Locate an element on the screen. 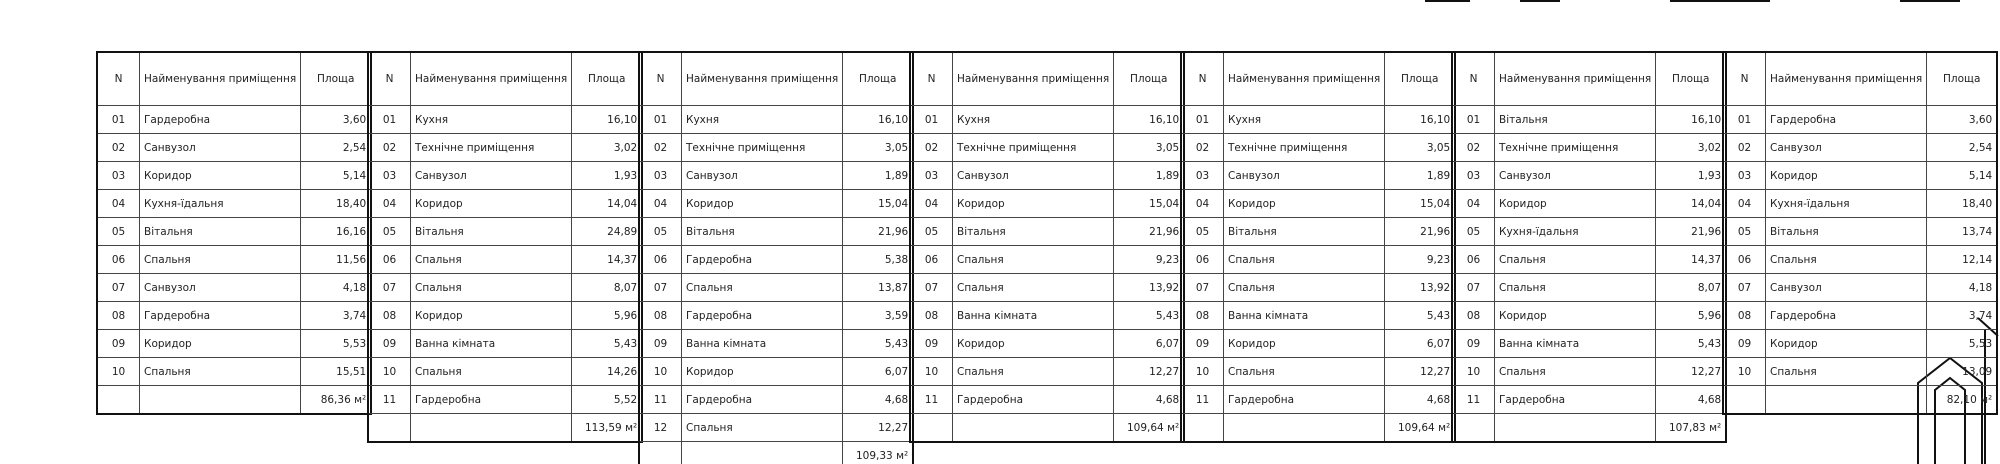 The height and width of the screenshot is (464, 2000). room-number: 06 is located at coordinates (118, 259).